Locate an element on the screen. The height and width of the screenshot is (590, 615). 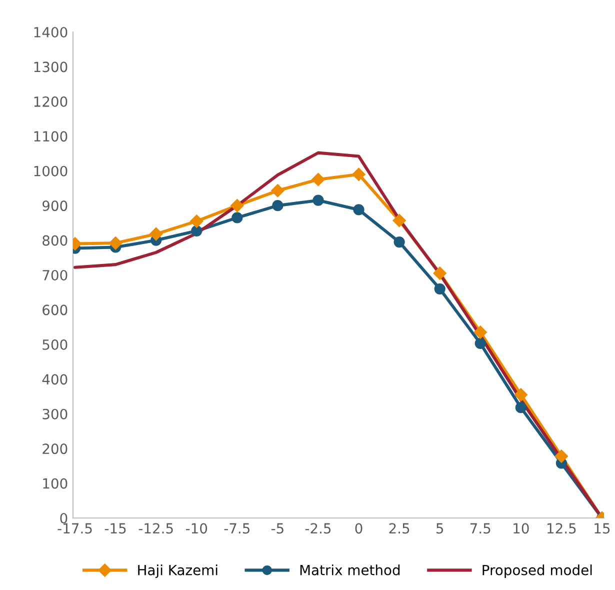
x-tick-label: 10 is located at coordinates (521, 528).